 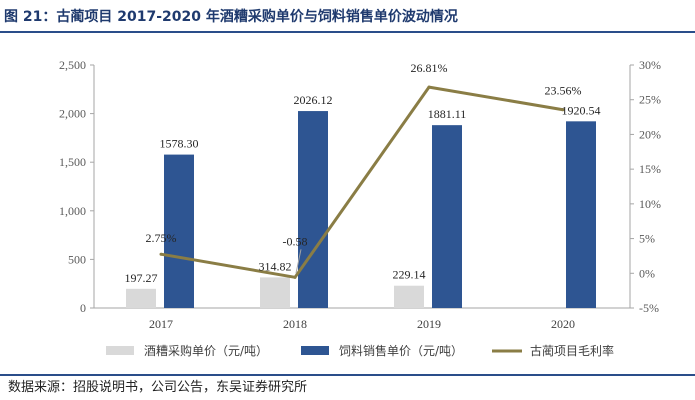 I want to click on source-divider, so click(x=347, y=375).